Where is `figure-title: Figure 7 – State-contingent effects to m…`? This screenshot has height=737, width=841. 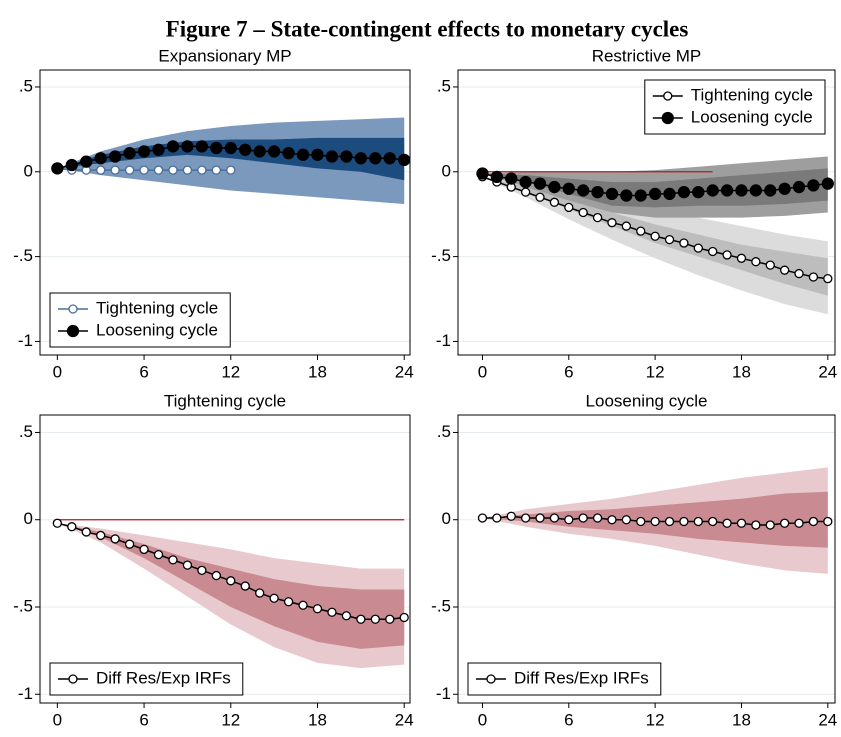
figure-title: Figure 7 – State-contingent effects to m… is located at coordinates (427, 28).